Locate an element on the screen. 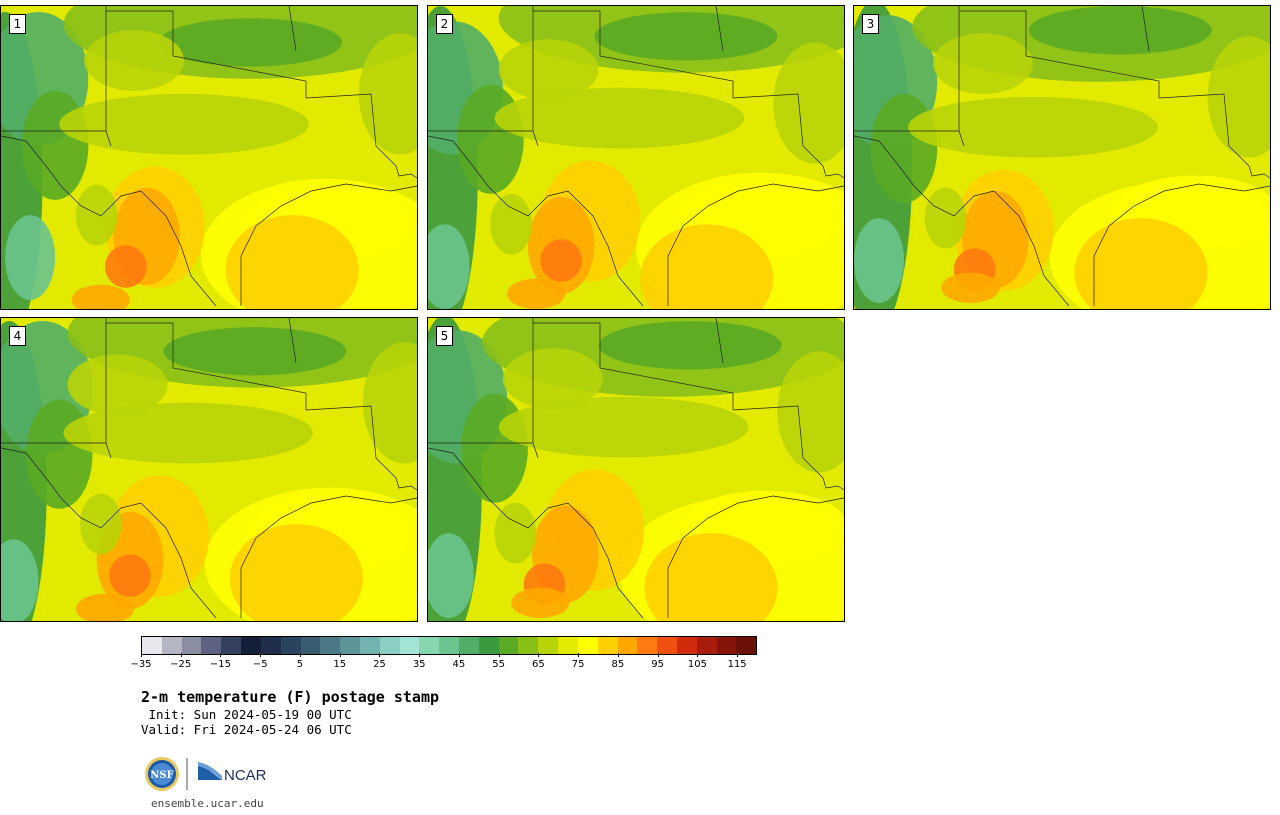 The width and height of the screenshot is (1280, 815). panel-number-label: 2 is located at coordinates (444, 24).